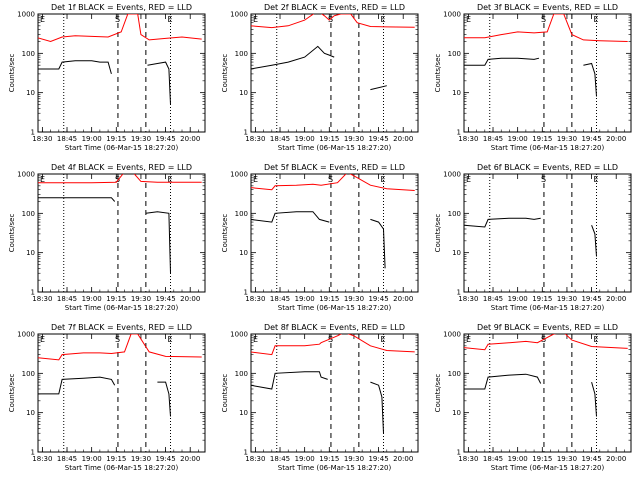 This screenshot has height=480, width=640. I want to click on panel-title: Det 2f BLACK = Events, RED = LLD, so click(334, 7).